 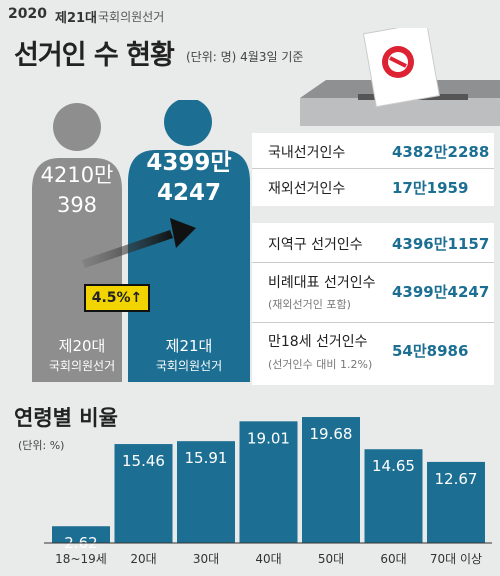 I want to click on proportional-voters-label: 비례대표 선거인수, so click(x=322, y=283).